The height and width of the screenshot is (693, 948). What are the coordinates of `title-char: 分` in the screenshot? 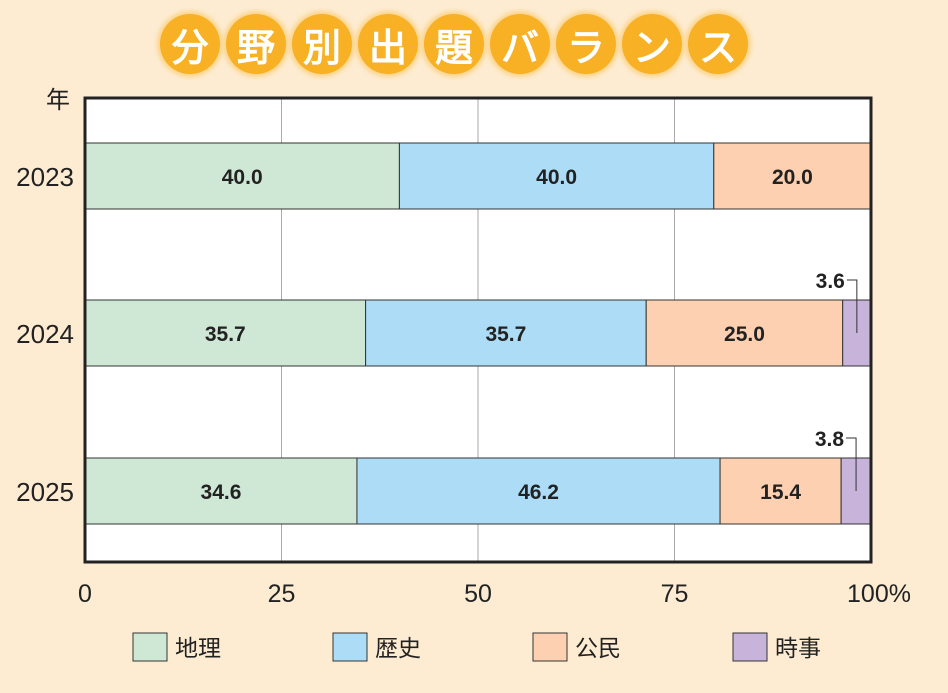 It's located at (190, 44).